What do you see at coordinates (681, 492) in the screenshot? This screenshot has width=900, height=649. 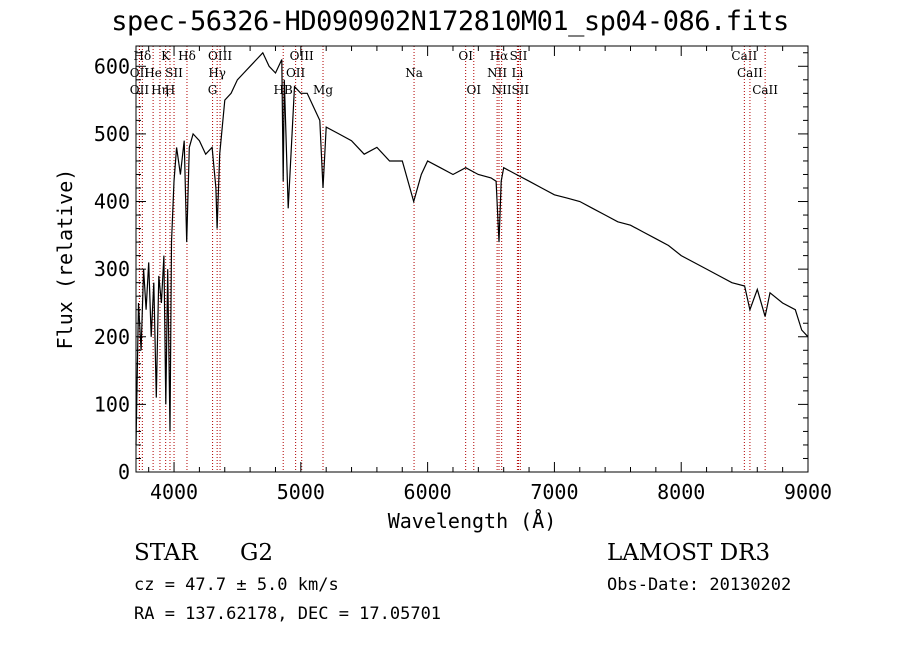 I see `x-tick-label: 8000` at bounding box center [681, 492].